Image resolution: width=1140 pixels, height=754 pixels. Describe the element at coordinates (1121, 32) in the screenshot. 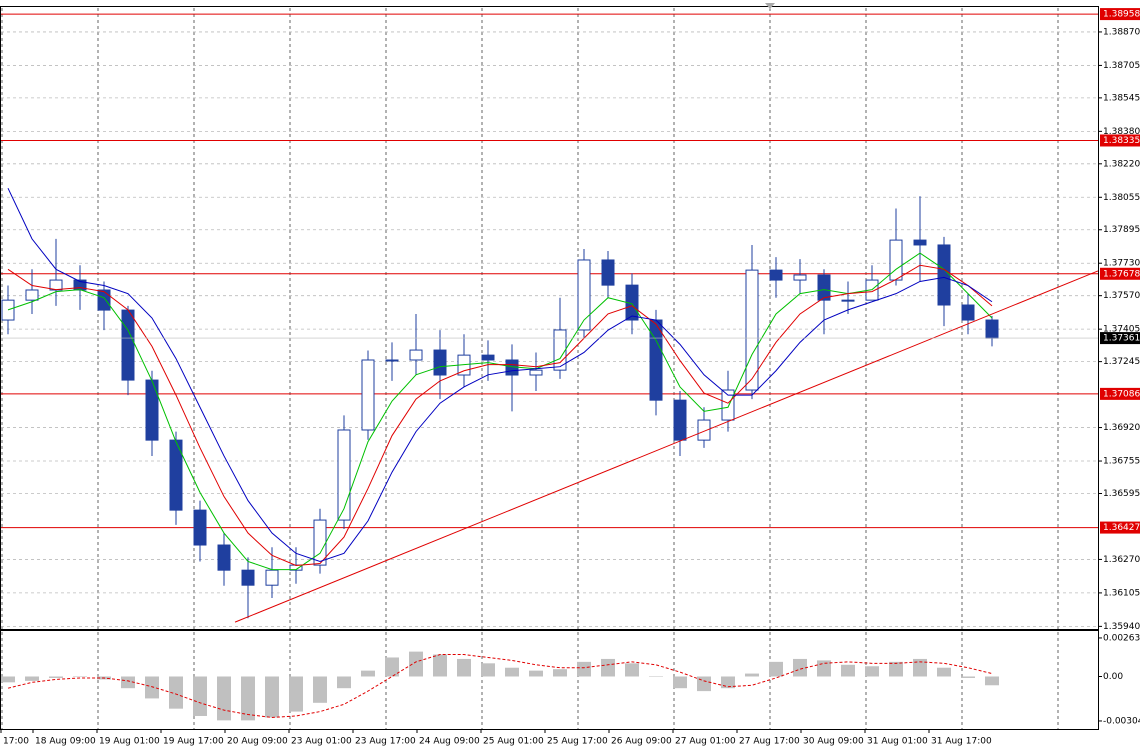

I see `y-tick-label: 1.38870` at that location.